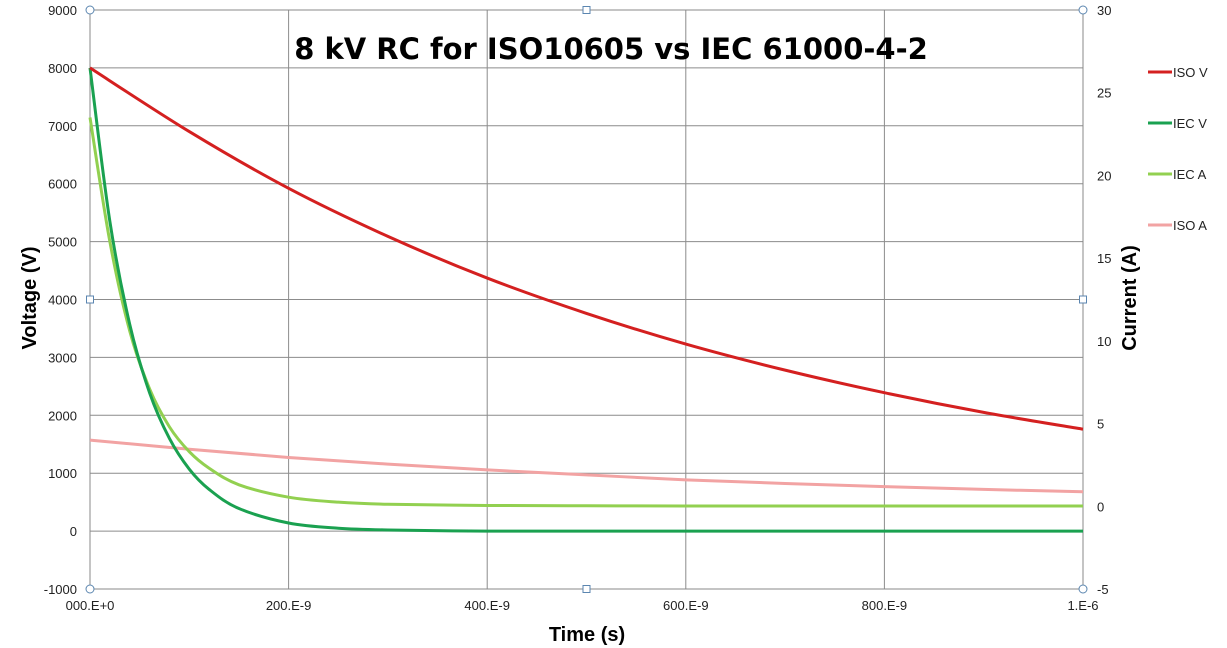 This screenshot has height=648, width=1227. I want to click on legend-label-iso-a: ISO A, so click(1190, 225).